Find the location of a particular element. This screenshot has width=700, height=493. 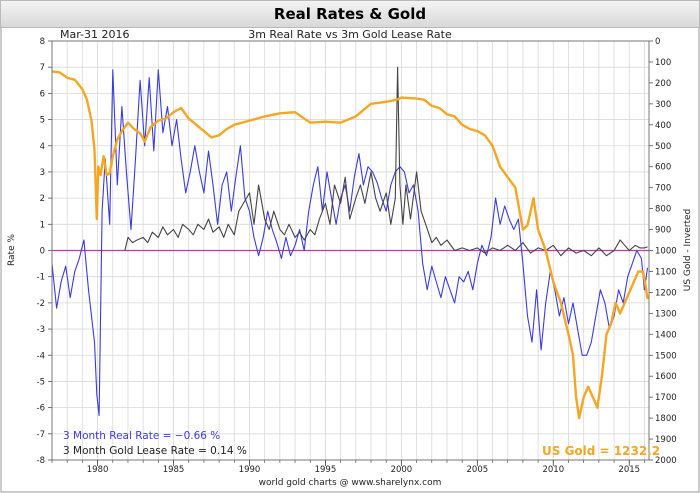

right-tick-label: 600 is located at coordinates (663, 168).